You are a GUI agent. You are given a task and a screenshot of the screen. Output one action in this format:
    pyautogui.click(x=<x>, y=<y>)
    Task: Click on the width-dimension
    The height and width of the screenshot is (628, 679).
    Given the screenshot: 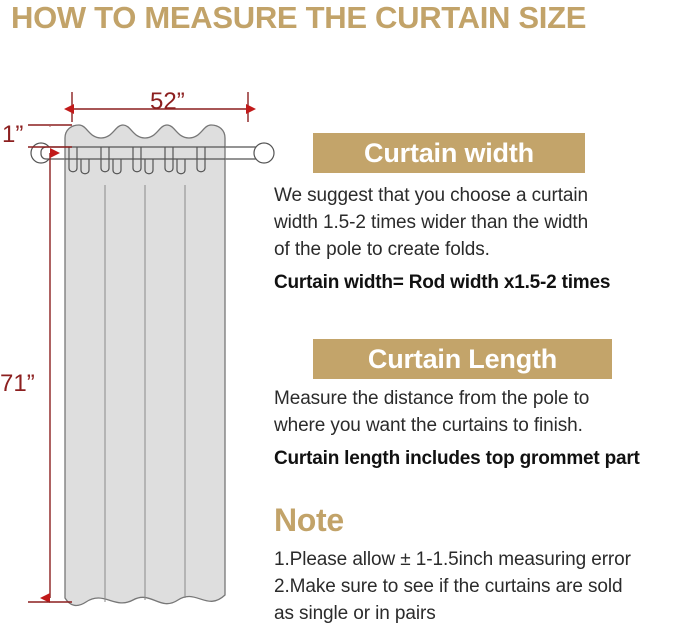 What is the action you would take?
    pyautogui.click(x=160, y=107)
    